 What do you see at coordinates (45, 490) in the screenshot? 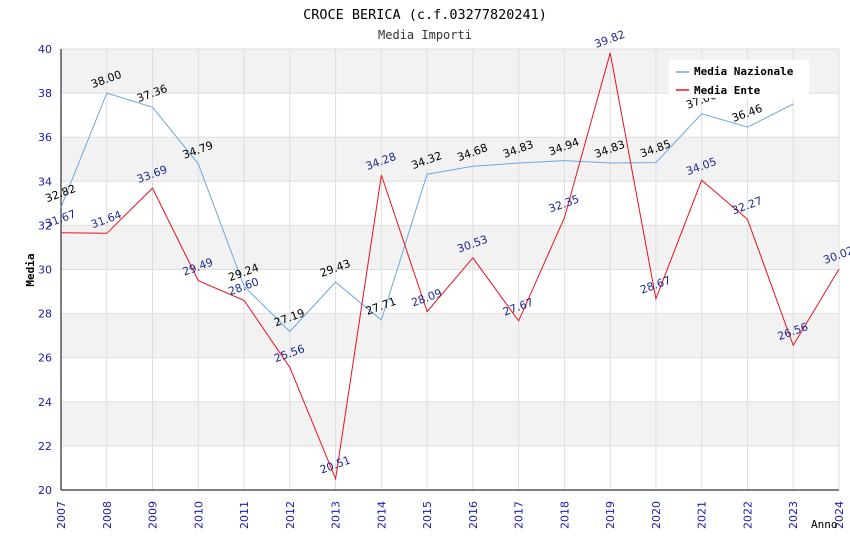
I see `y-tick-label: 20` at bounding box center [45, 490].